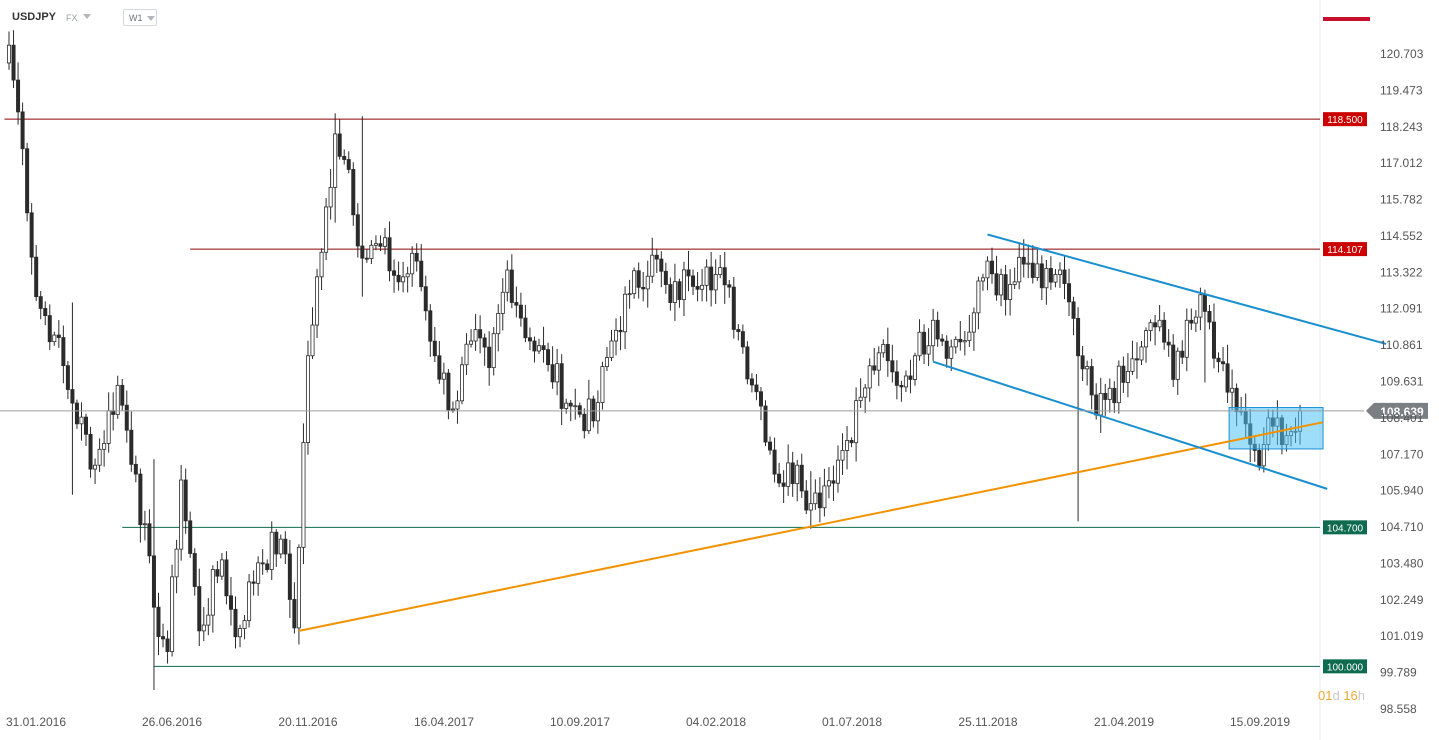  Describe the element at coordinates (1260, 722) in the screenshot. I see `x-tick-label: 15.09.2019` at that location.